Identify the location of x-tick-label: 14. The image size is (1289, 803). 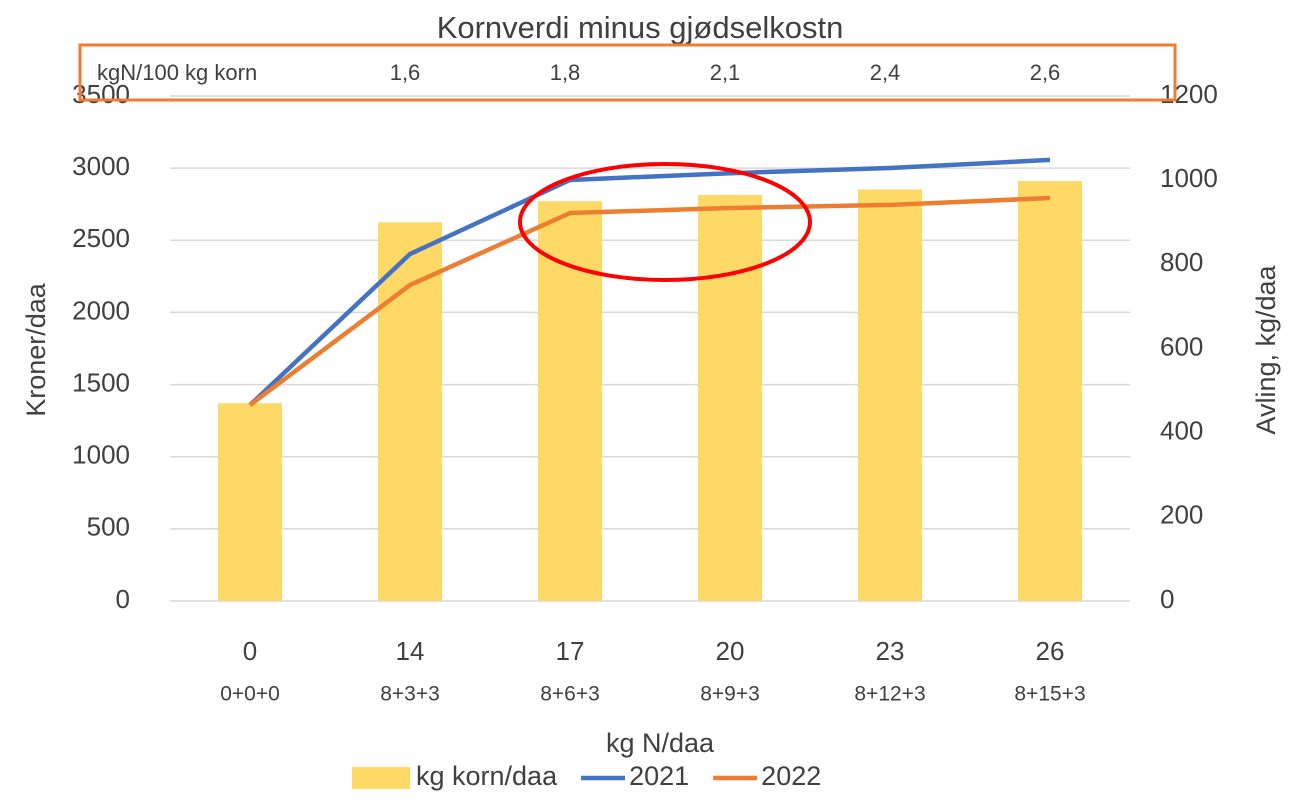
(410, 651).